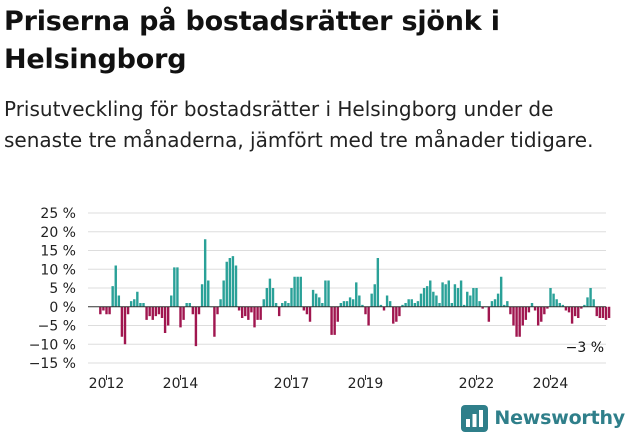  I want to click on x-axis: 2012 2014 2017 2019 2022 2024, so click(329, 383).